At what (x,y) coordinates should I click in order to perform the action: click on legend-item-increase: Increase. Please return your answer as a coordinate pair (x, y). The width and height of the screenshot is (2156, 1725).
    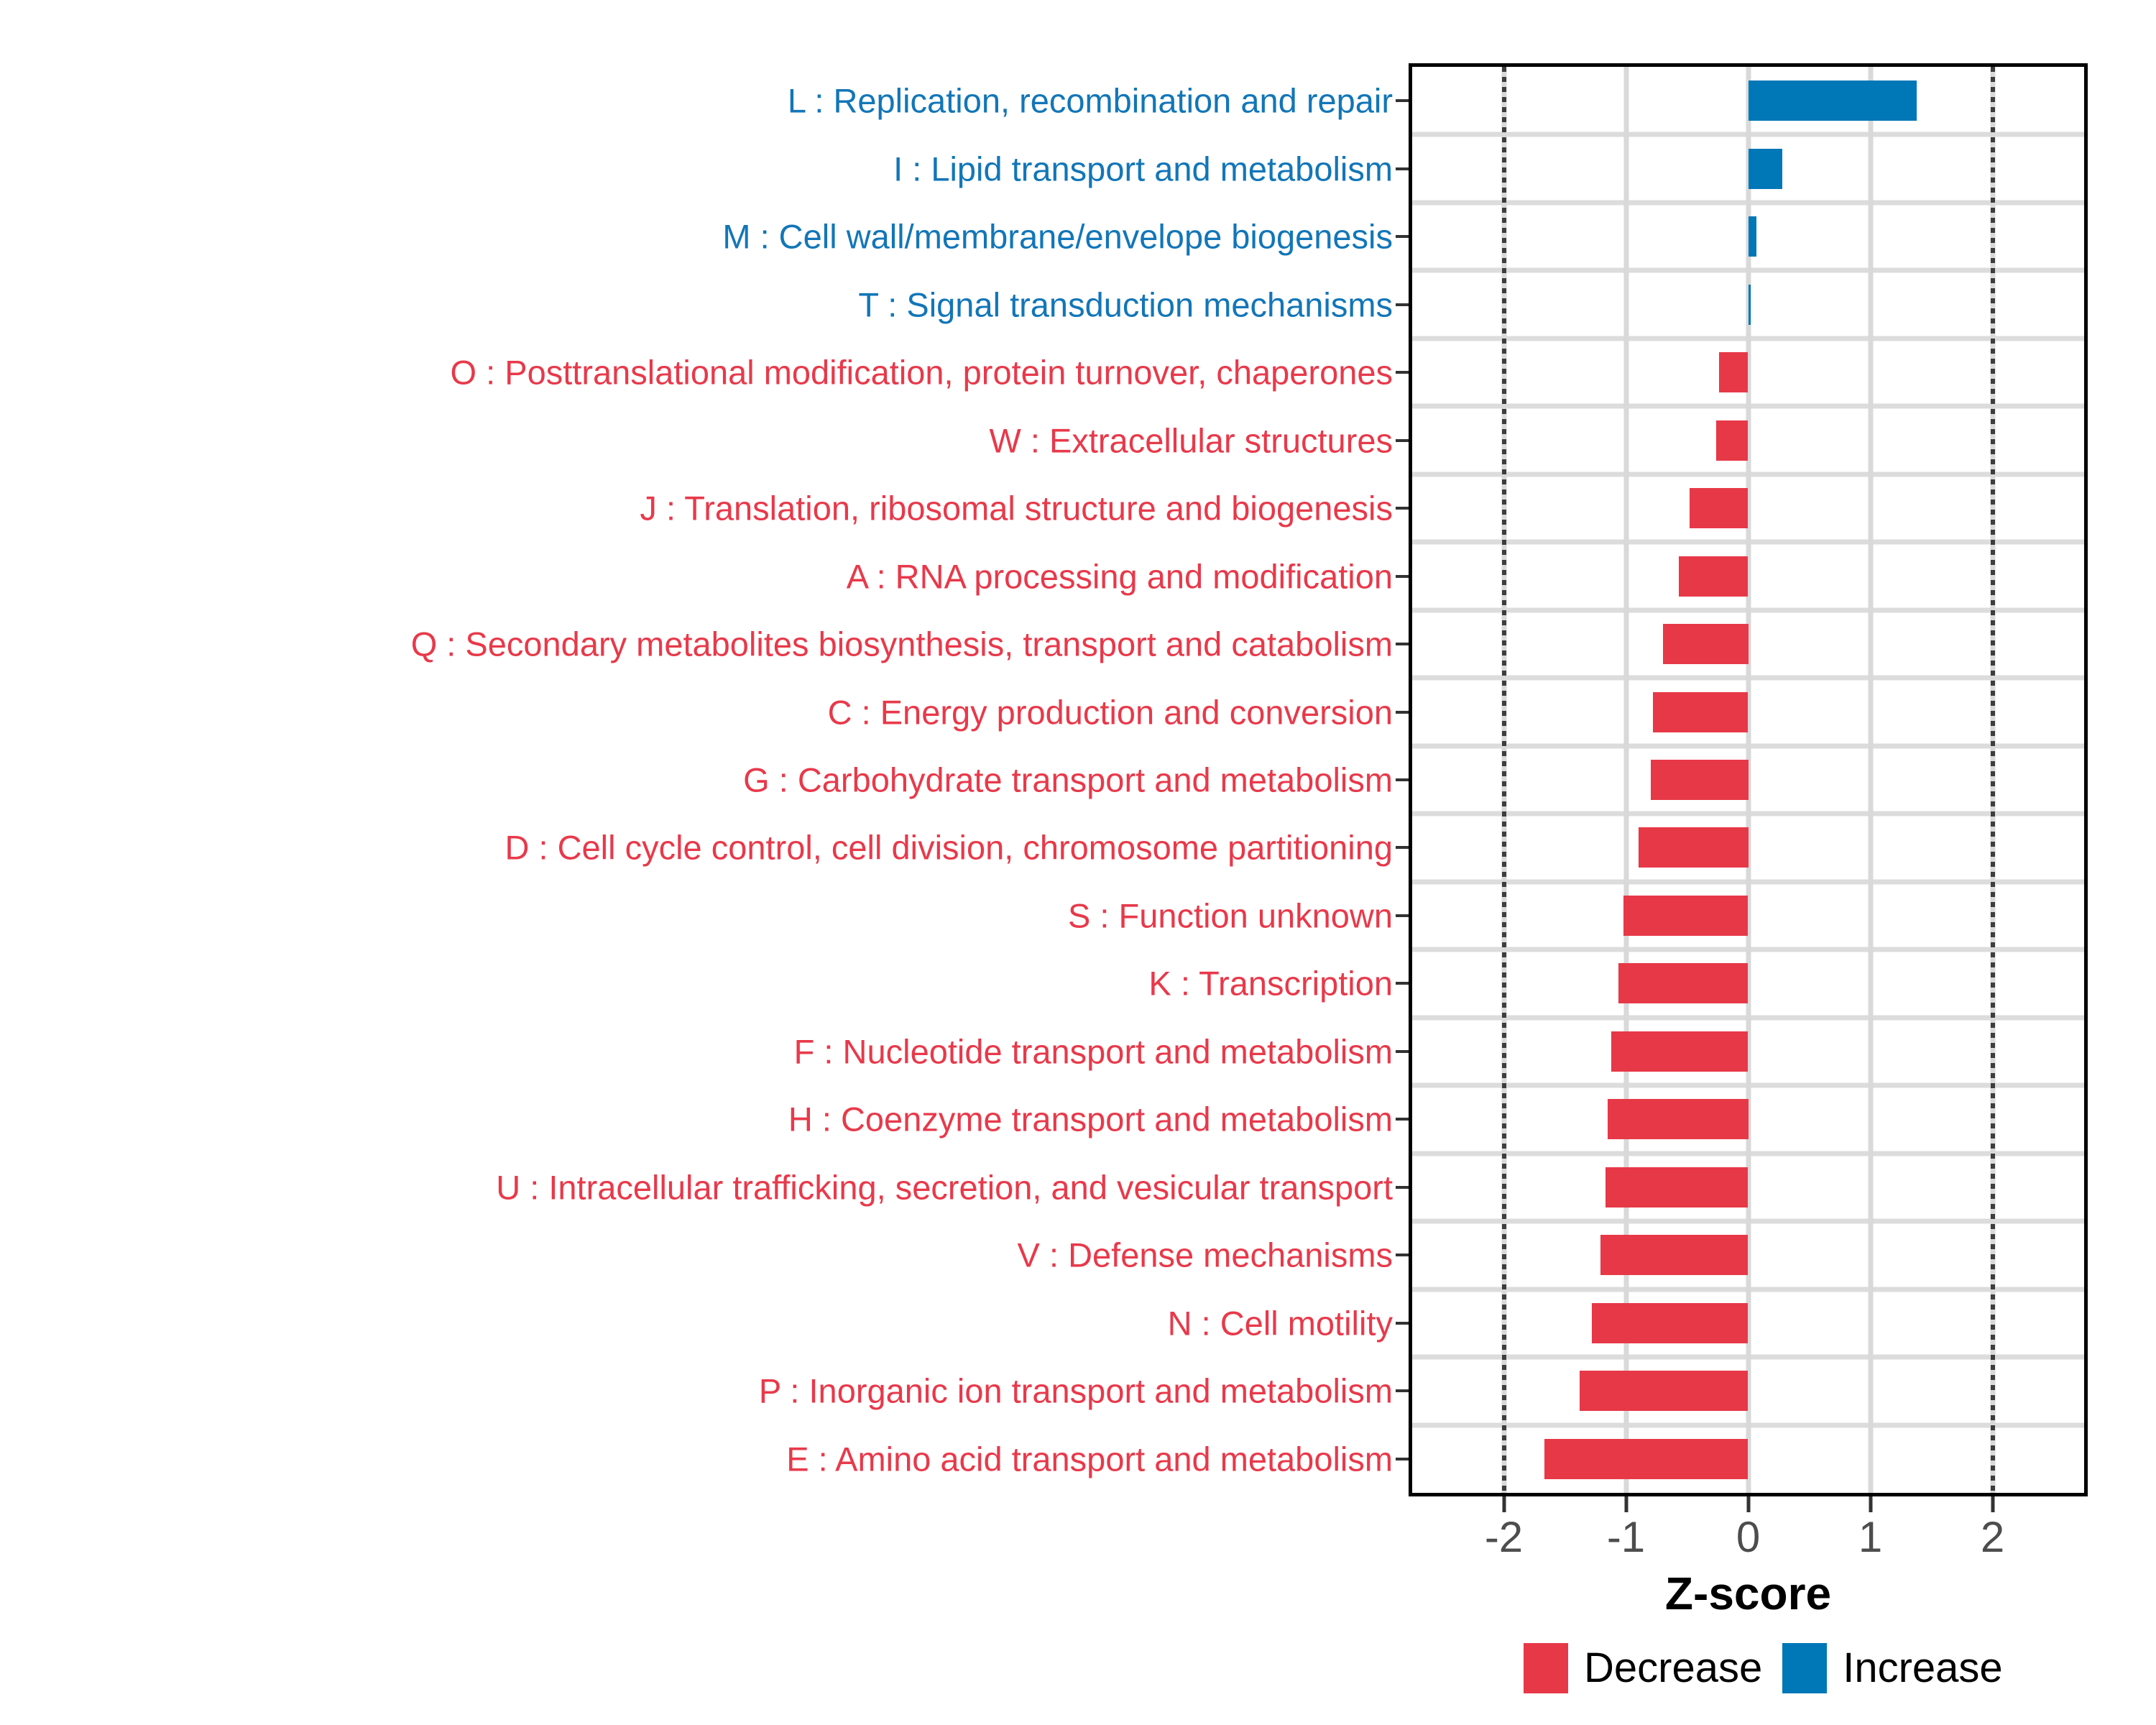
    Looking at the image, I should click on (1892, 1668).